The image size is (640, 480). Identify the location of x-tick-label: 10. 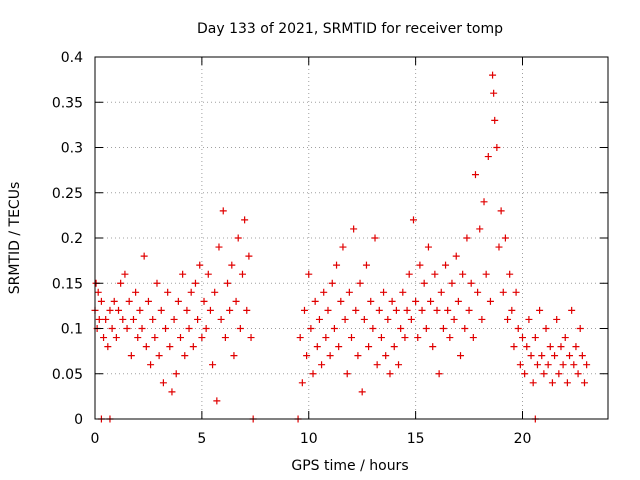
(309, 439).